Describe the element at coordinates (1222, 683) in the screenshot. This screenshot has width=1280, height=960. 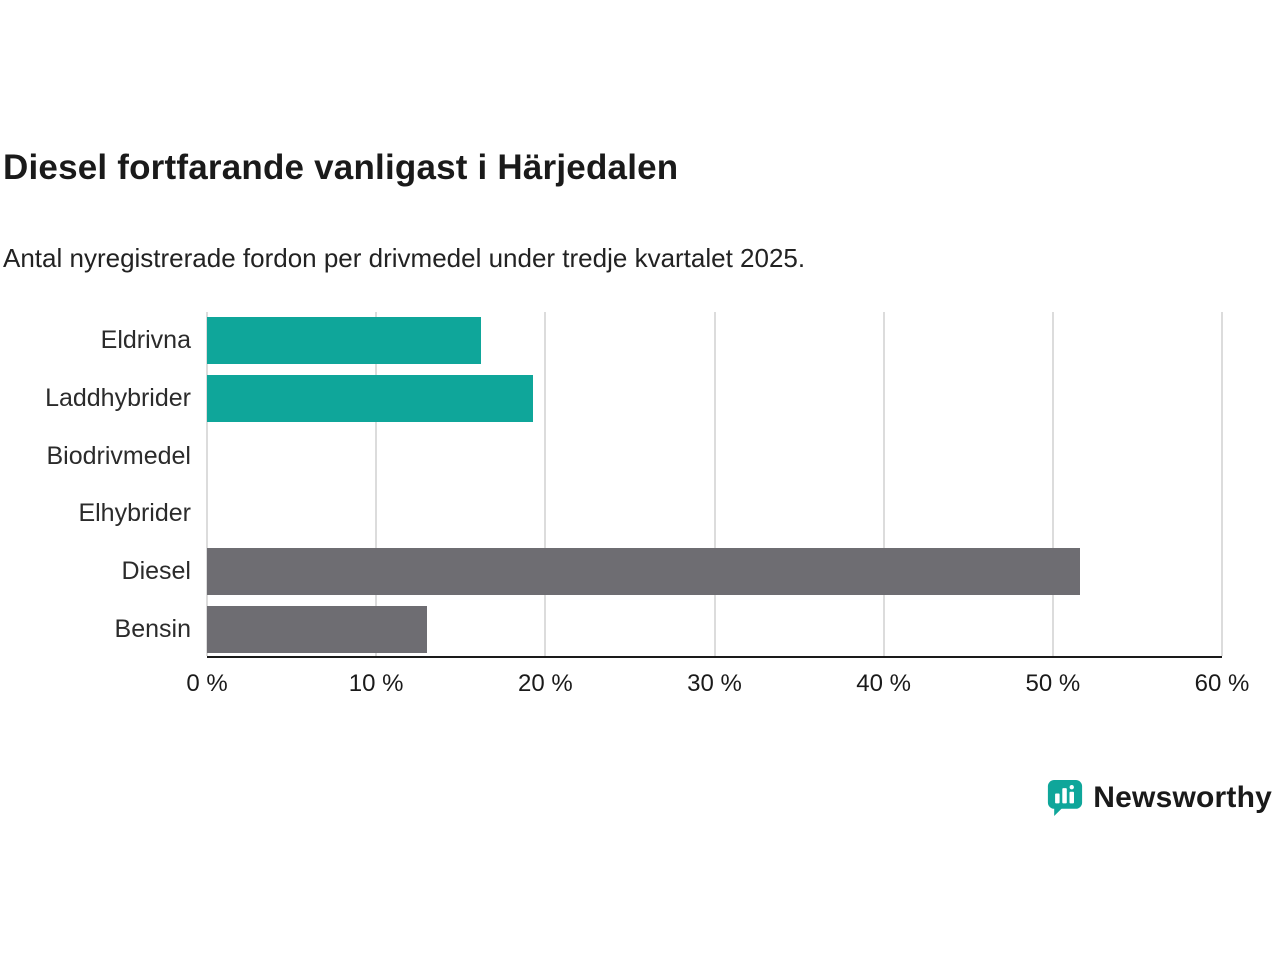
I see `x-tick-label: 60 %` at that location.